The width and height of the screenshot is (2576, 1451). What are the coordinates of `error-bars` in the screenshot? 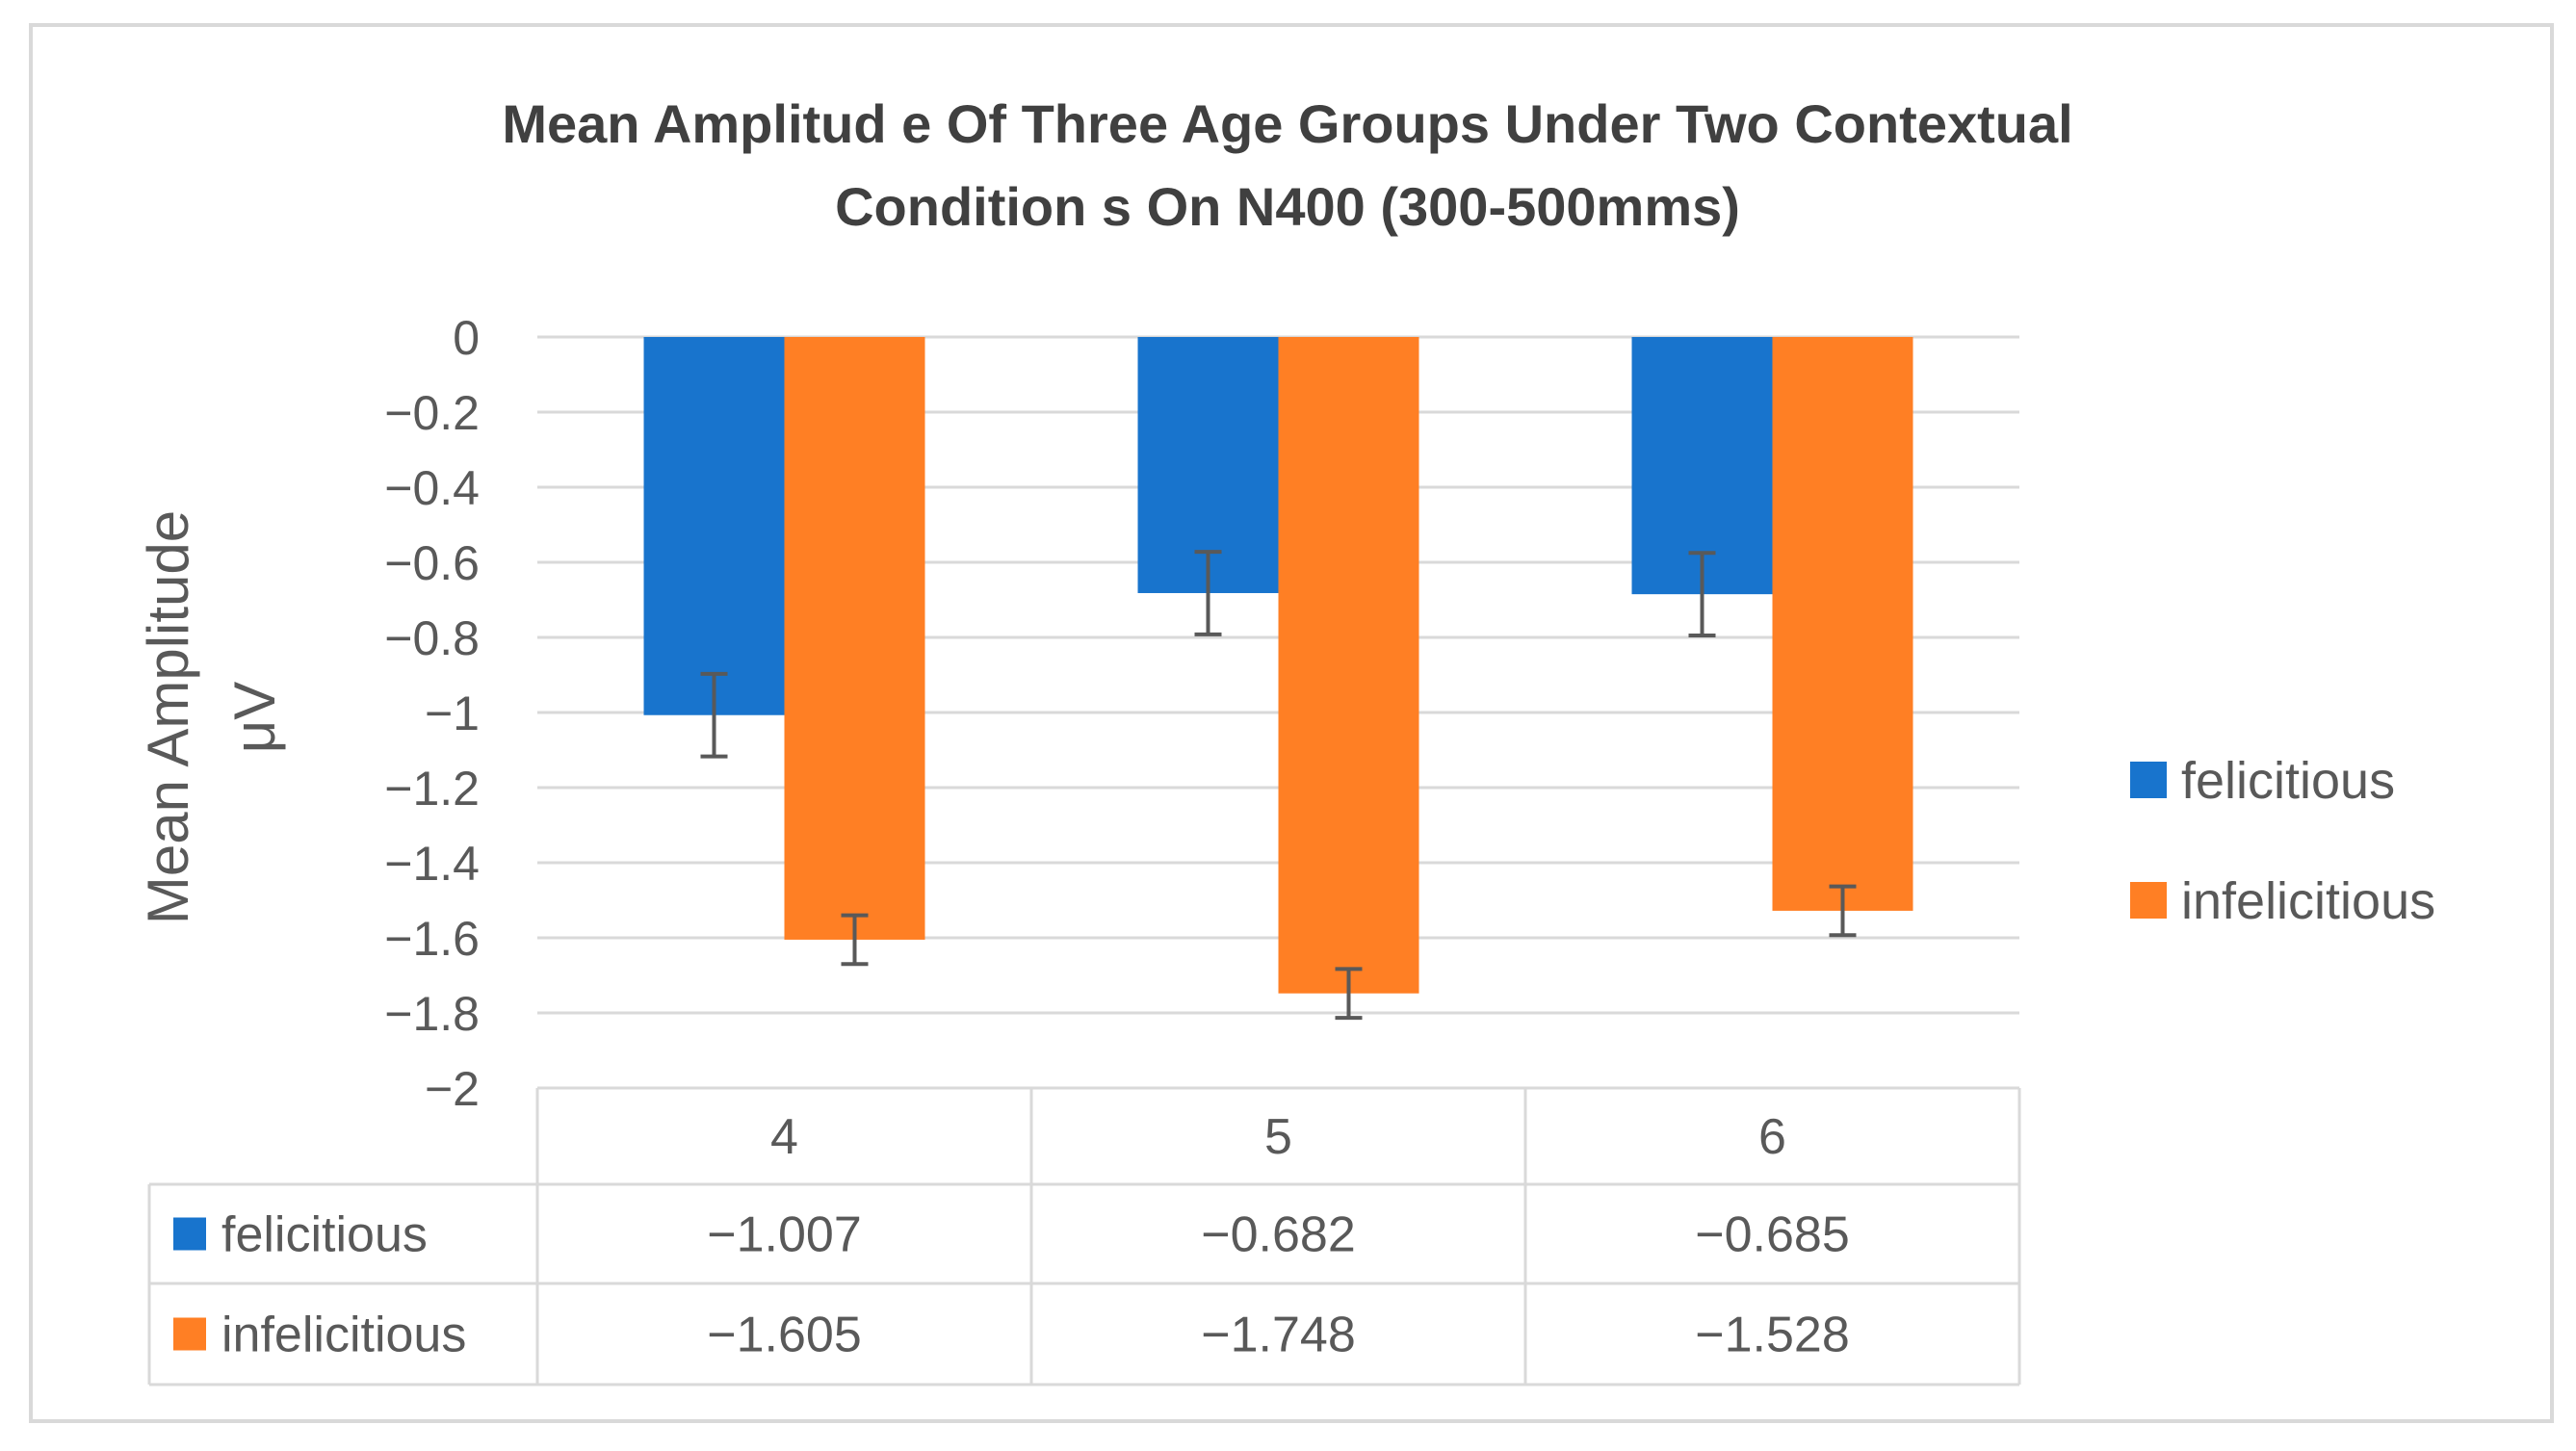 It's located at (1278, 786).